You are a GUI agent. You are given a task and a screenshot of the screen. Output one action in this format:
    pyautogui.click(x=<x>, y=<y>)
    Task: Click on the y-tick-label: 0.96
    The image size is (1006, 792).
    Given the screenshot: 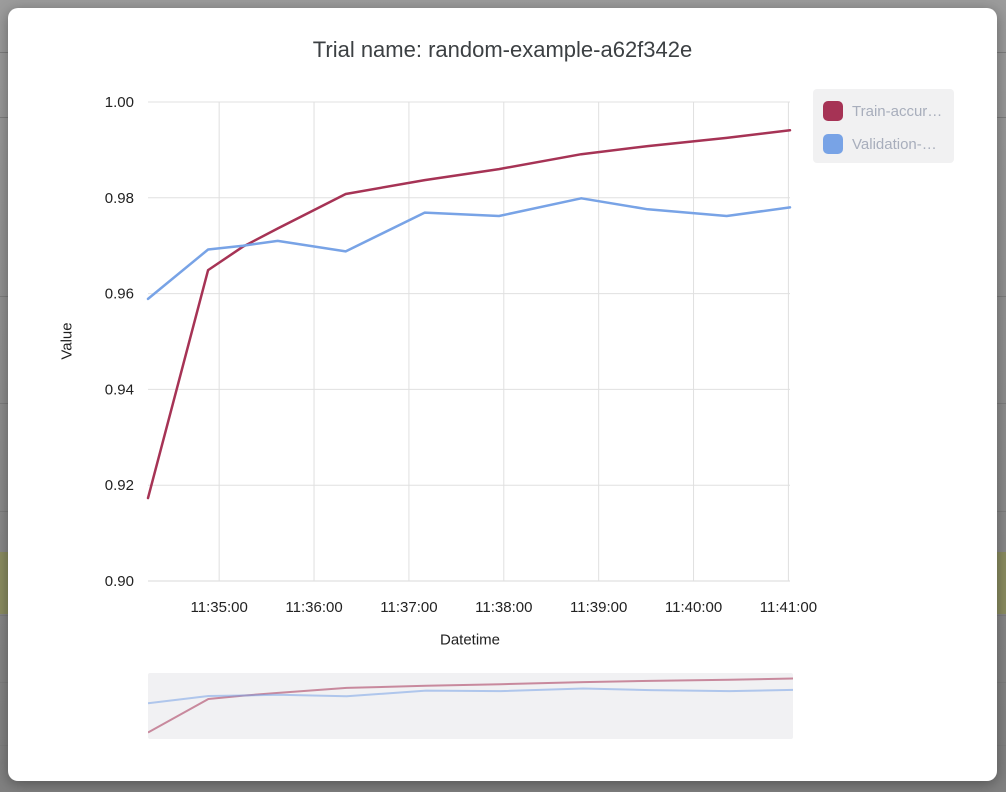 What is the action you would take?
    pyautogui.click(x=119, y=294)
    